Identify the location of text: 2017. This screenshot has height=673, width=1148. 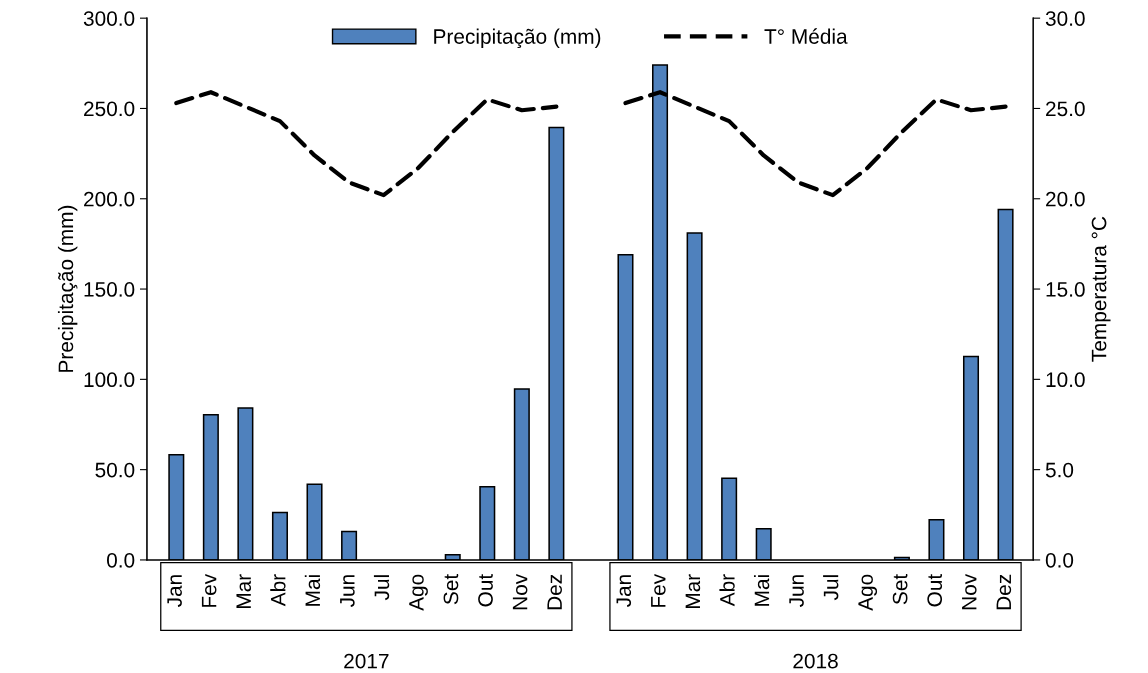
(366, 661).